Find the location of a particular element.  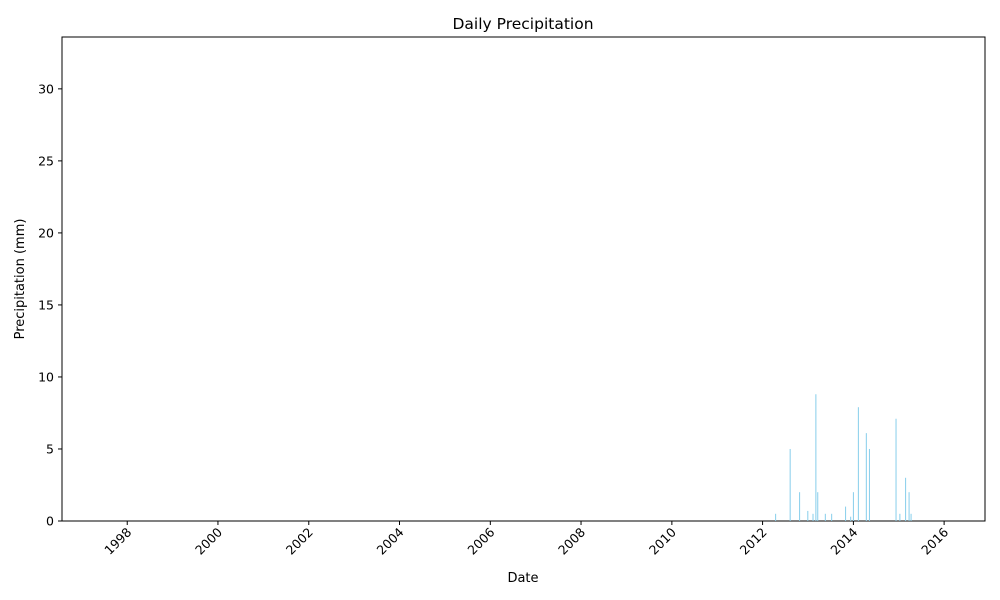

chart-title: Daily Precipitation is located at coordinates (522, 24).